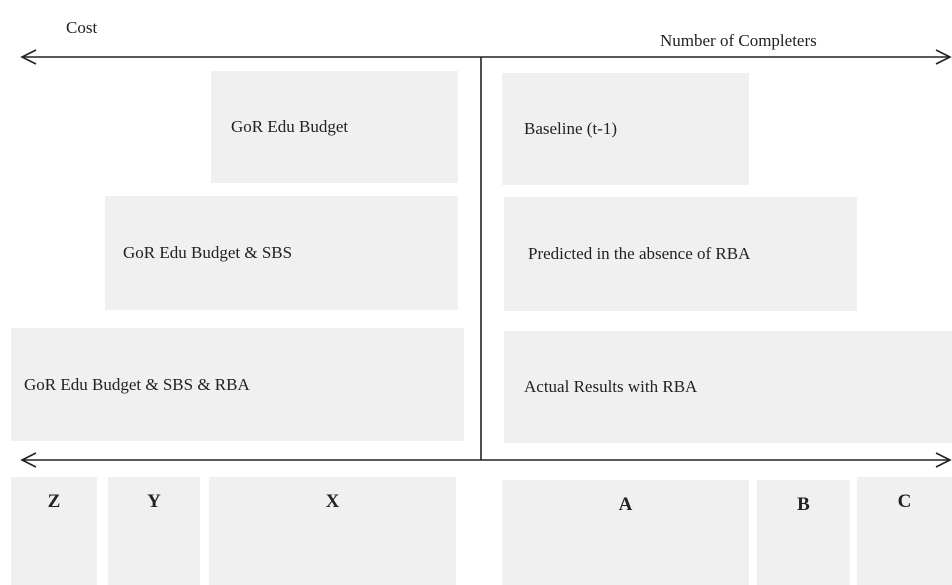  What do you see at coordinates (281, 253) in the screenshot?
I see `left-box: GoR Edu Budget & SBS` at bounding box center [281, 253].